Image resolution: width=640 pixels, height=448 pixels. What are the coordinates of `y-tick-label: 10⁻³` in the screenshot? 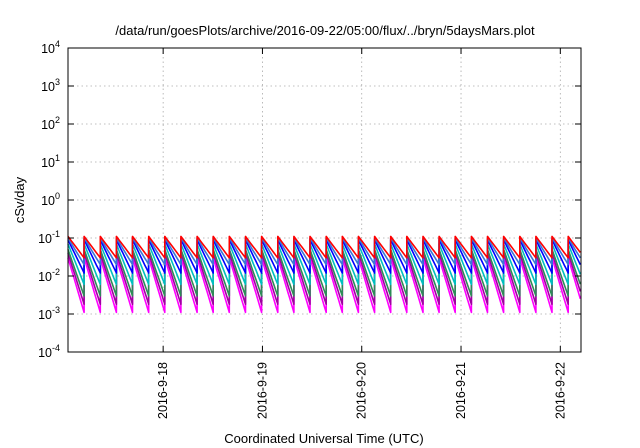 It's located at (49, 313).